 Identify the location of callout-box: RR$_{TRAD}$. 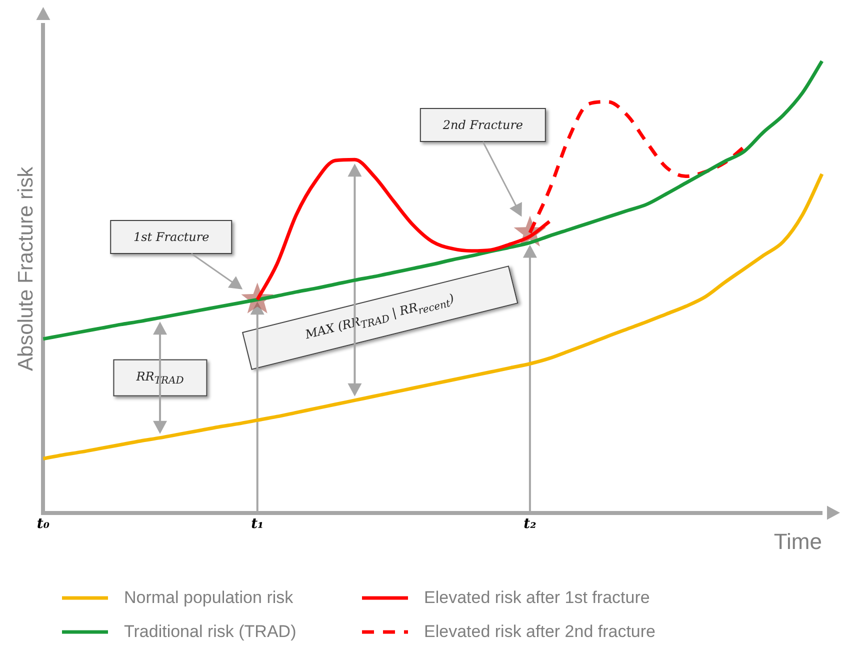
(160, 377).